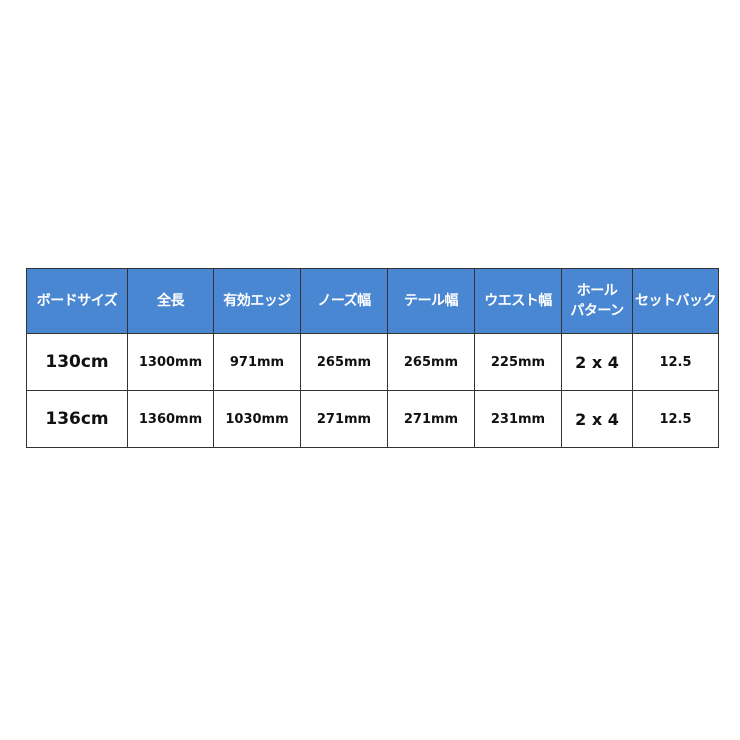  Describe the element at coordinates (431, 419) in the screenshot. I see `cell-tail-width: 271mm` at that location.